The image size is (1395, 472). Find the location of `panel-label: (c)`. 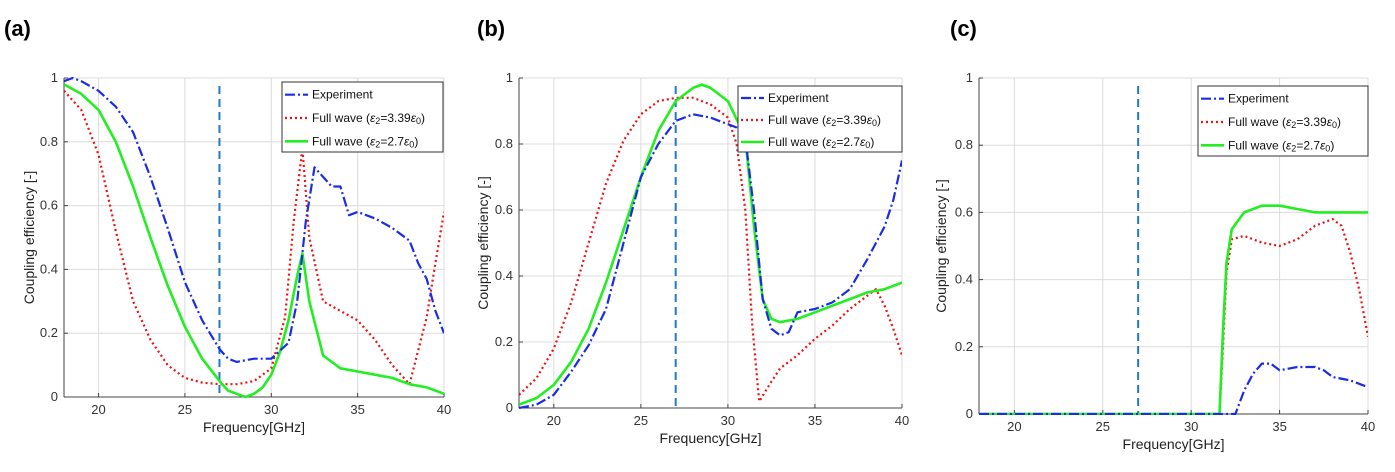

panel-label: (c) is located at coordinates (963, 28).